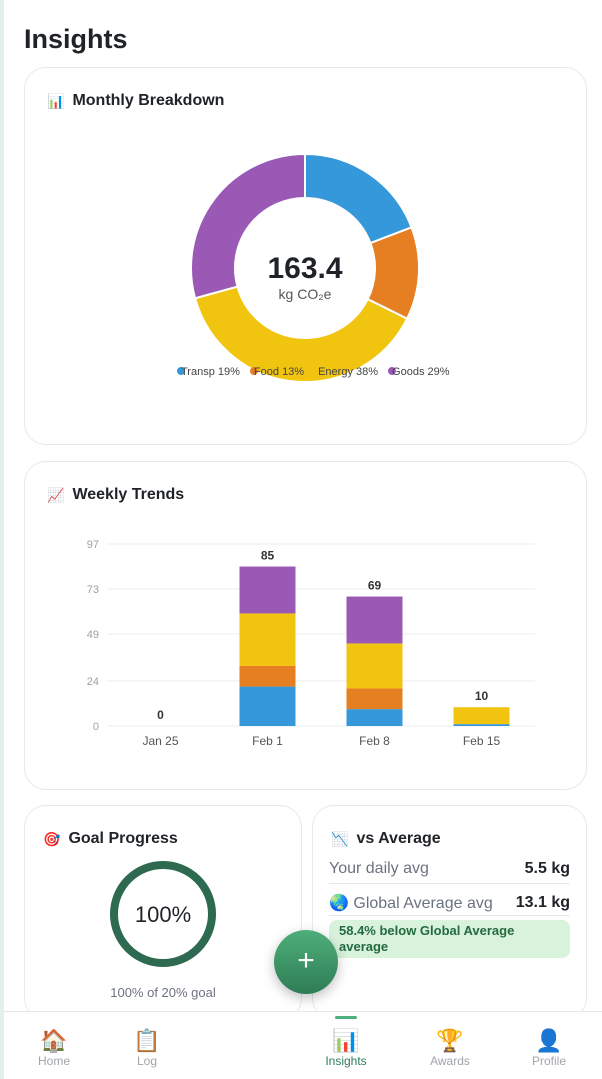  What do you see at coordinates (339, 903) in the screenshot?
I see `globe-icon: 🌏` at bounding box center [339, 903].